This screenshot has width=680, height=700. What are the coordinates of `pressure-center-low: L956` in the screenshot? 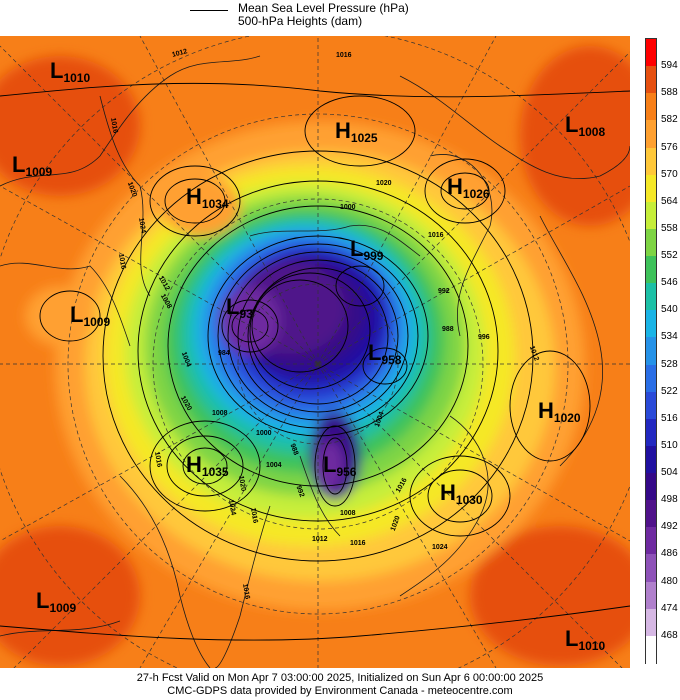 It's located at (340, 466).